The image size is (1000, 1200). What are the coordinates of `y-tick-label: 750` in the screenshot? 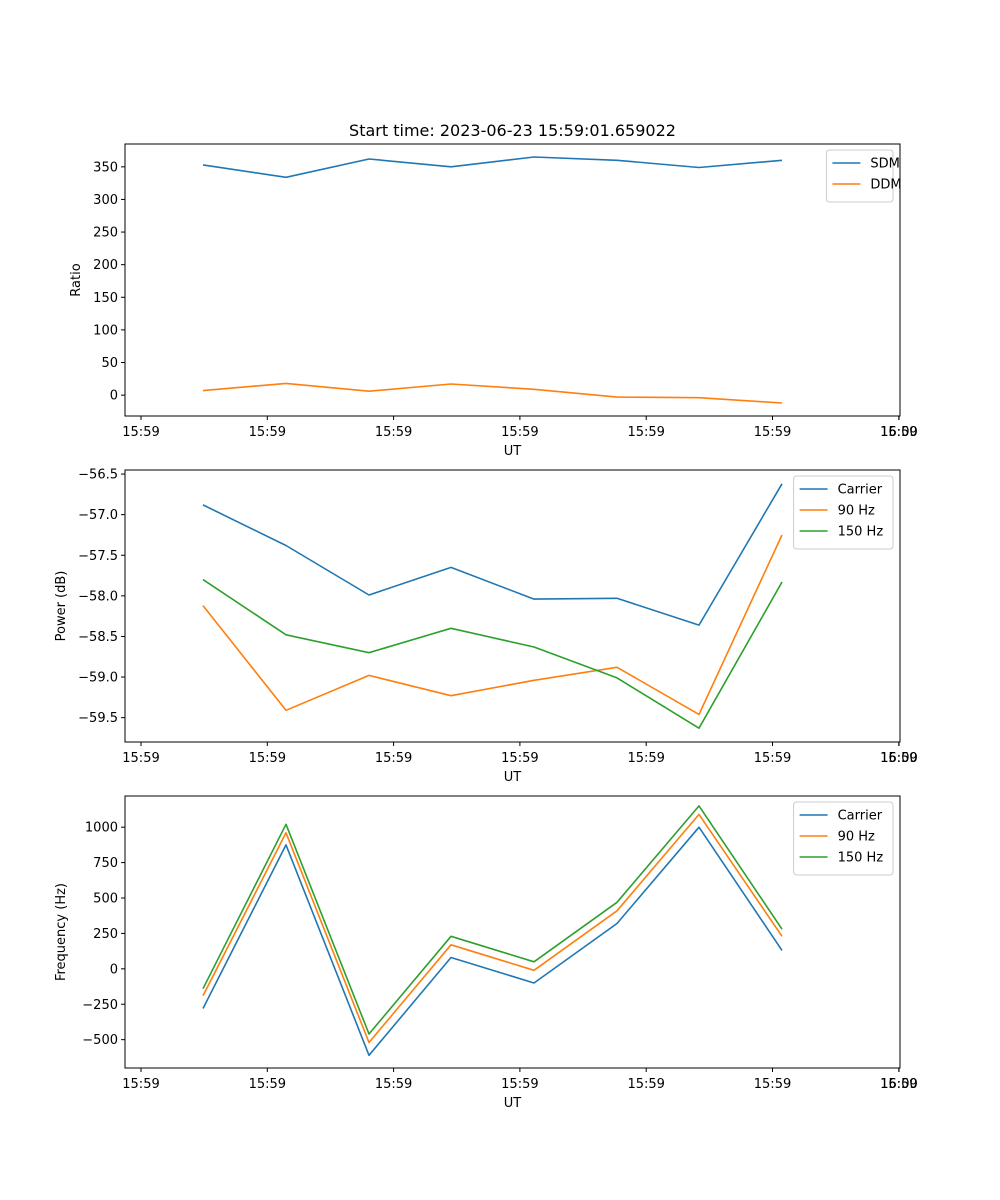 It's located at (105, 863).